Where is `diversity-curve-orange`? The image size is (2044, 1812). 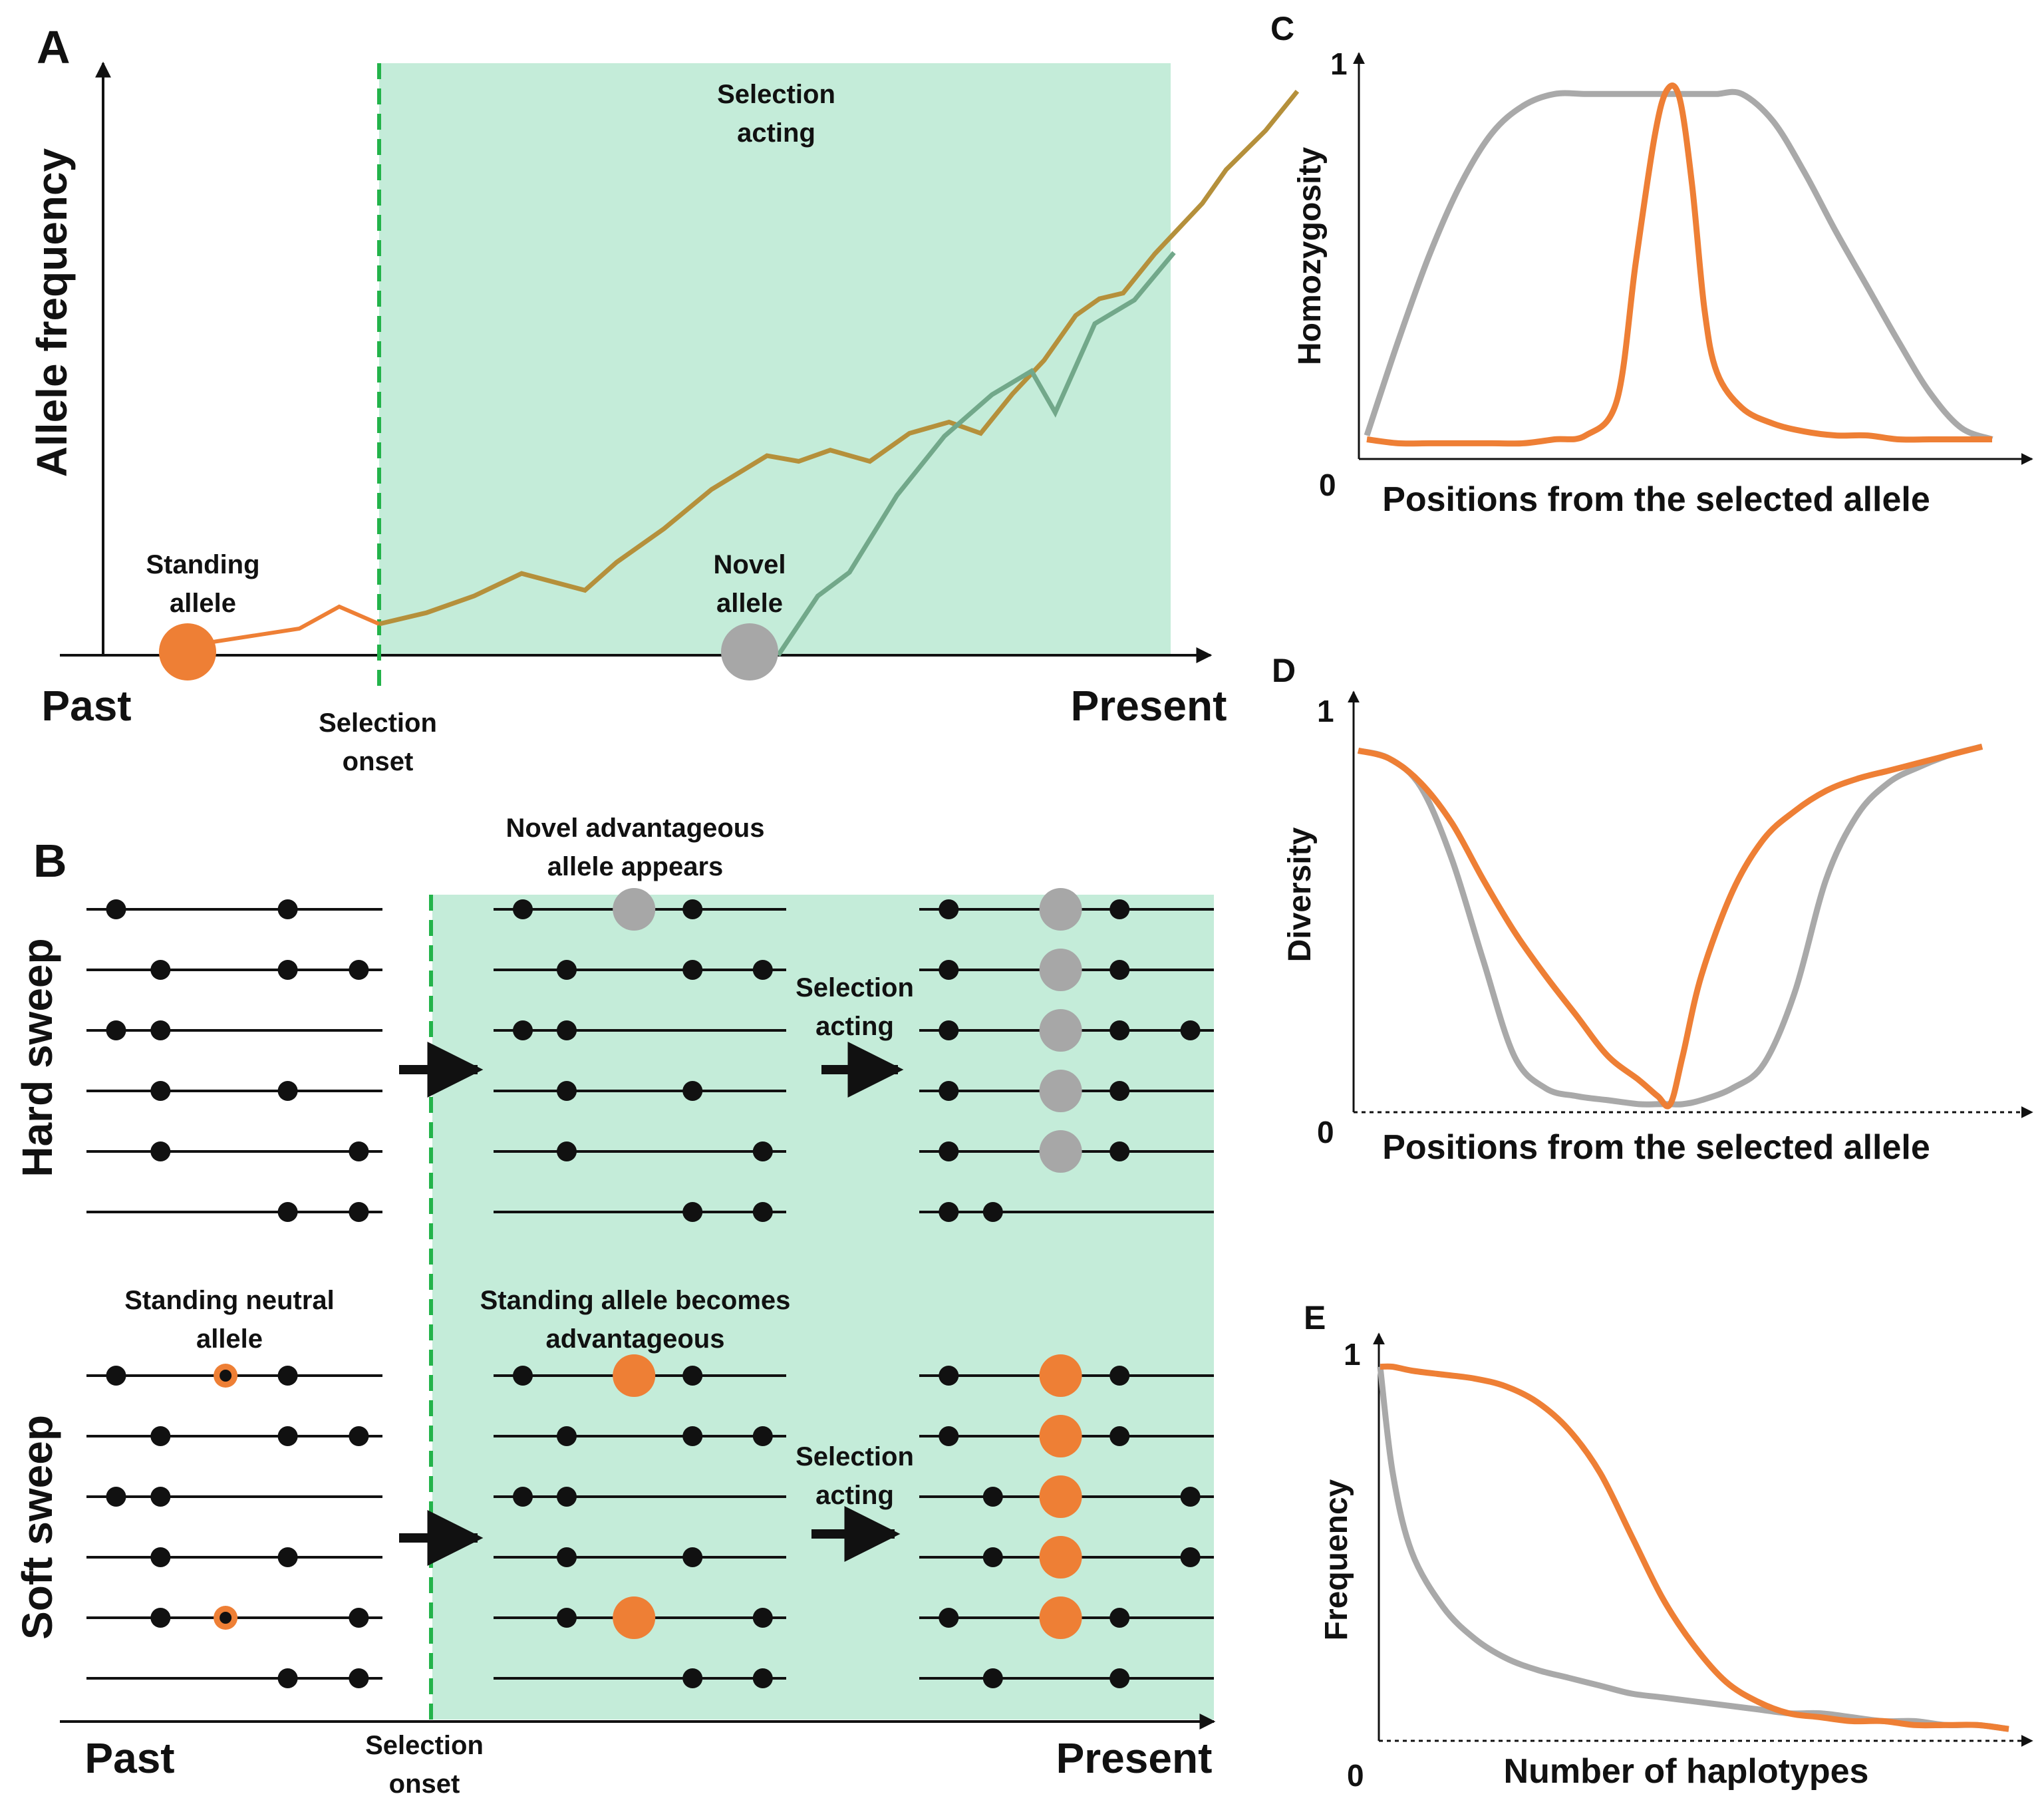 diversity-curve-orange is located at coordinates (1670, 927).